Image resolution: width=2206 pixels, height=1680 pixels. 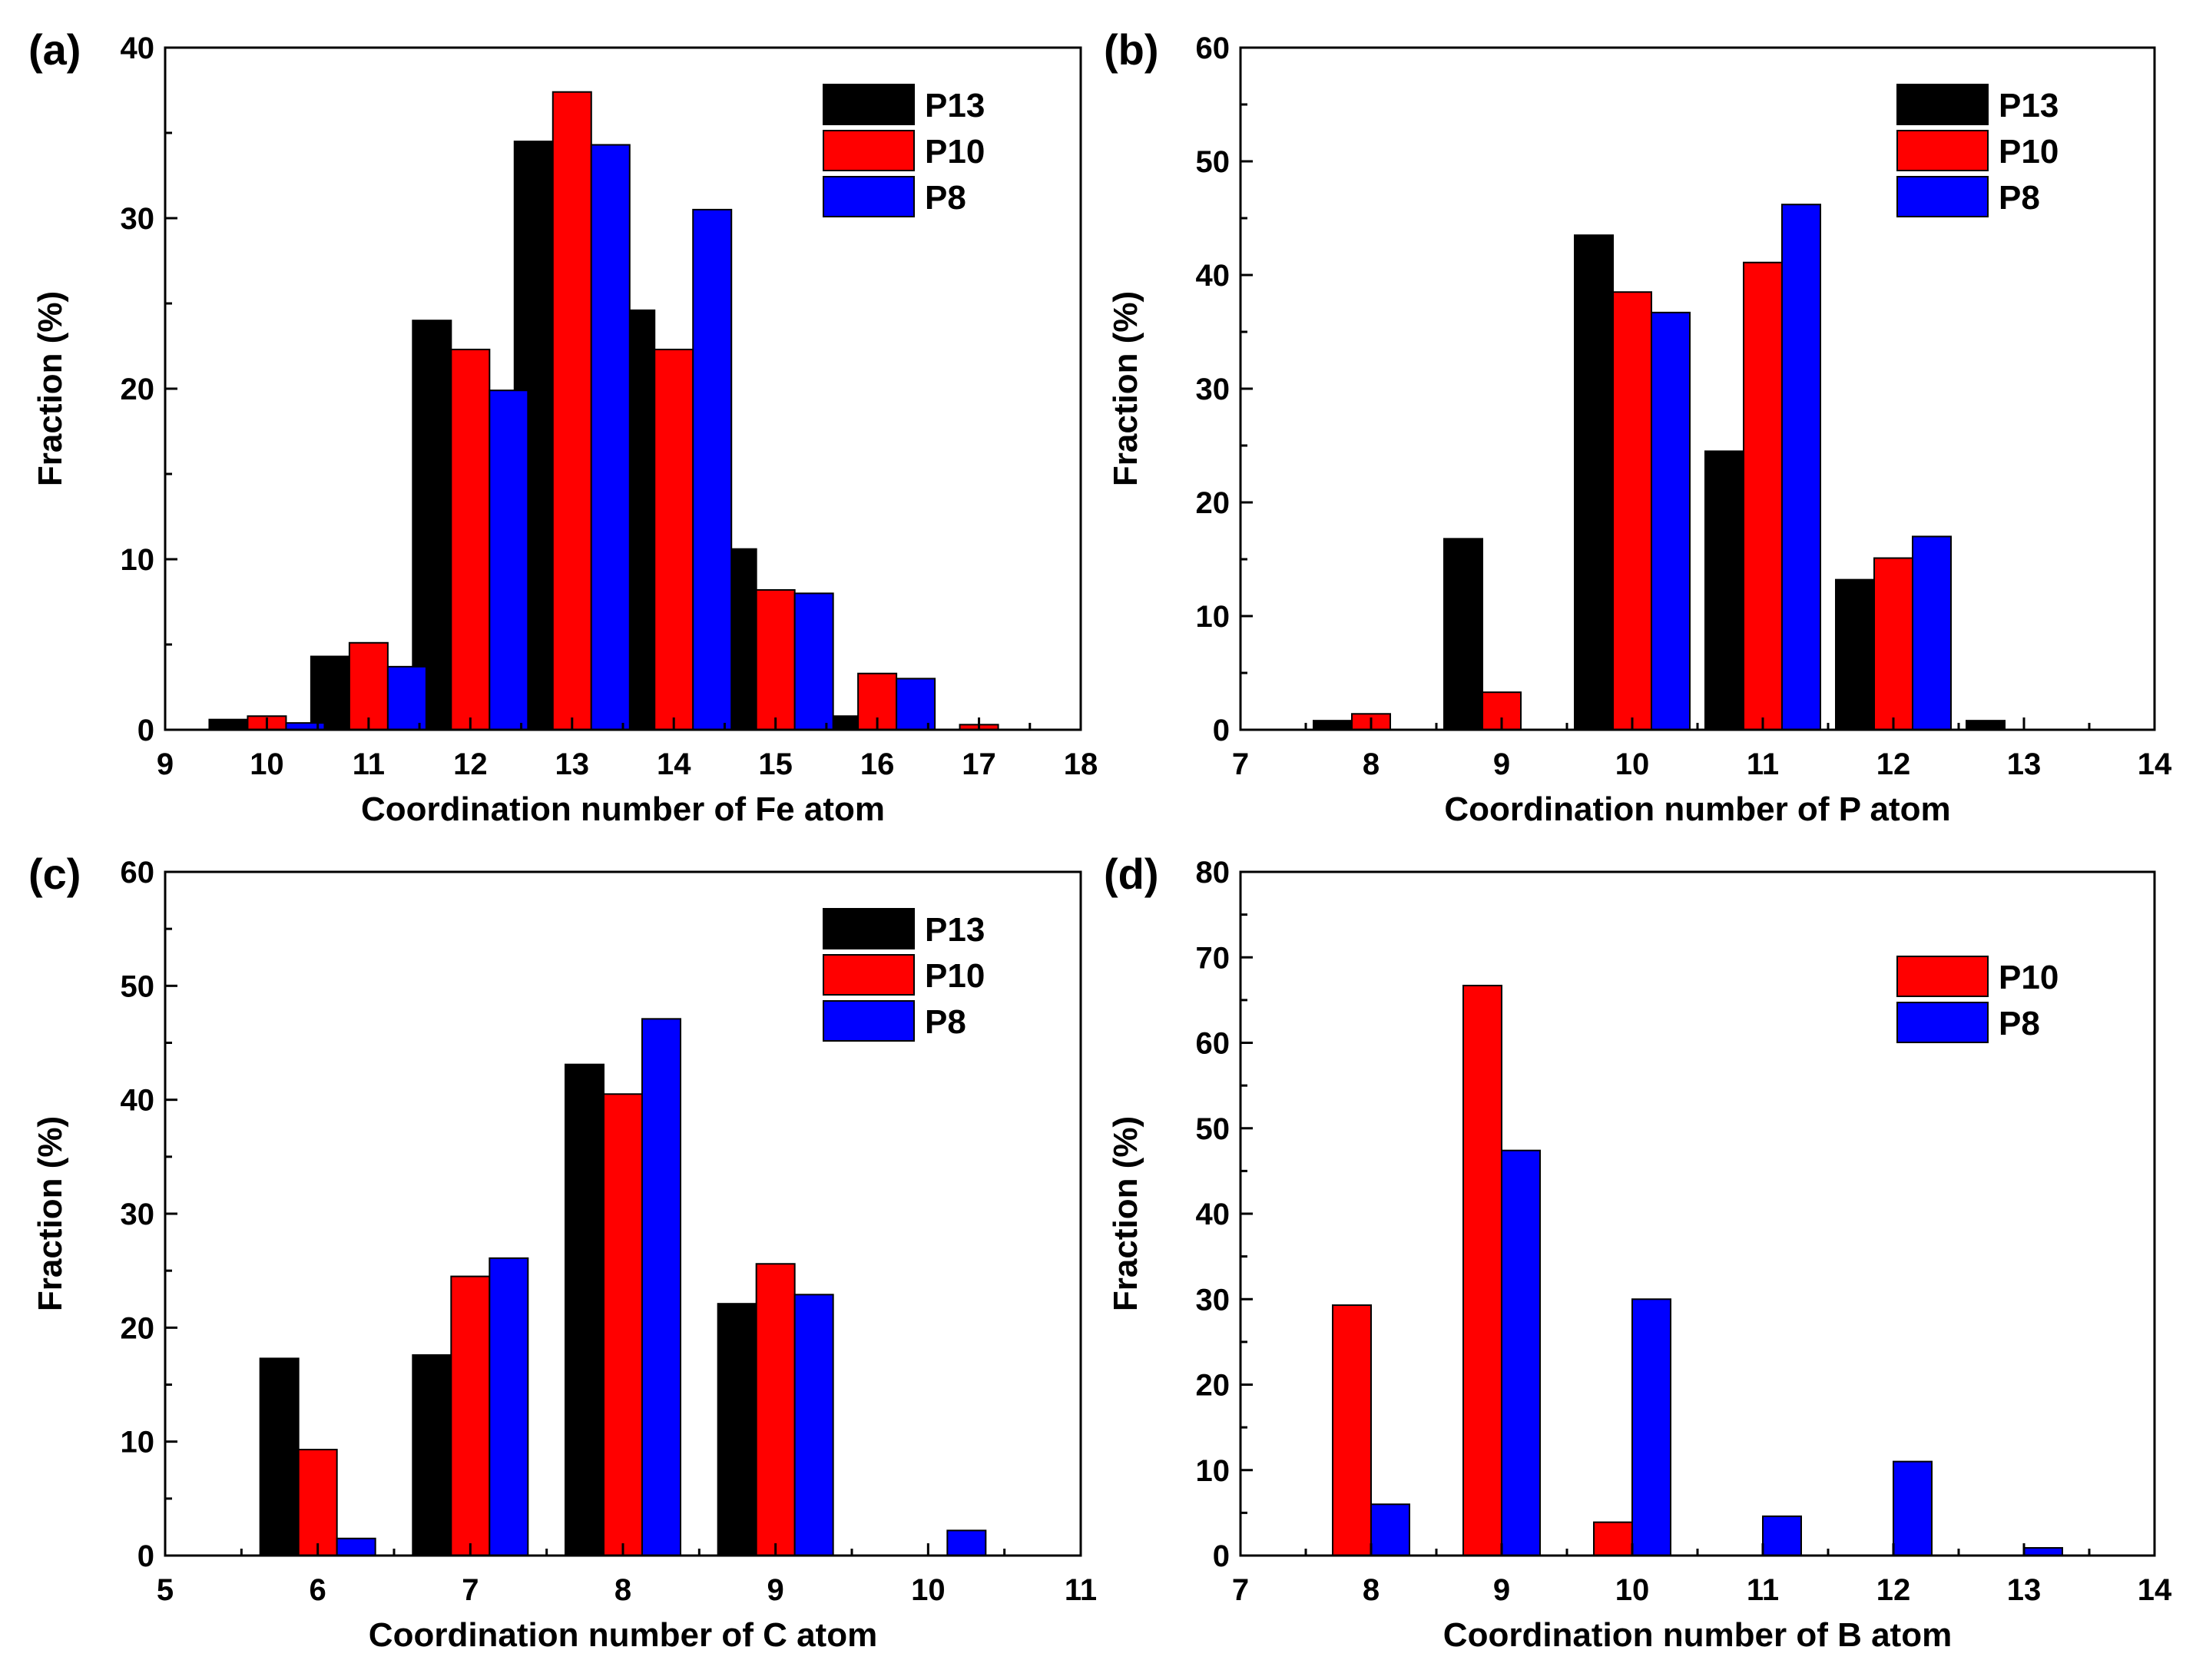 What do you see at coordinates (775, 764) in the screenshot?
I see `x-tick-label: 15` at bounding box center [775, 764].